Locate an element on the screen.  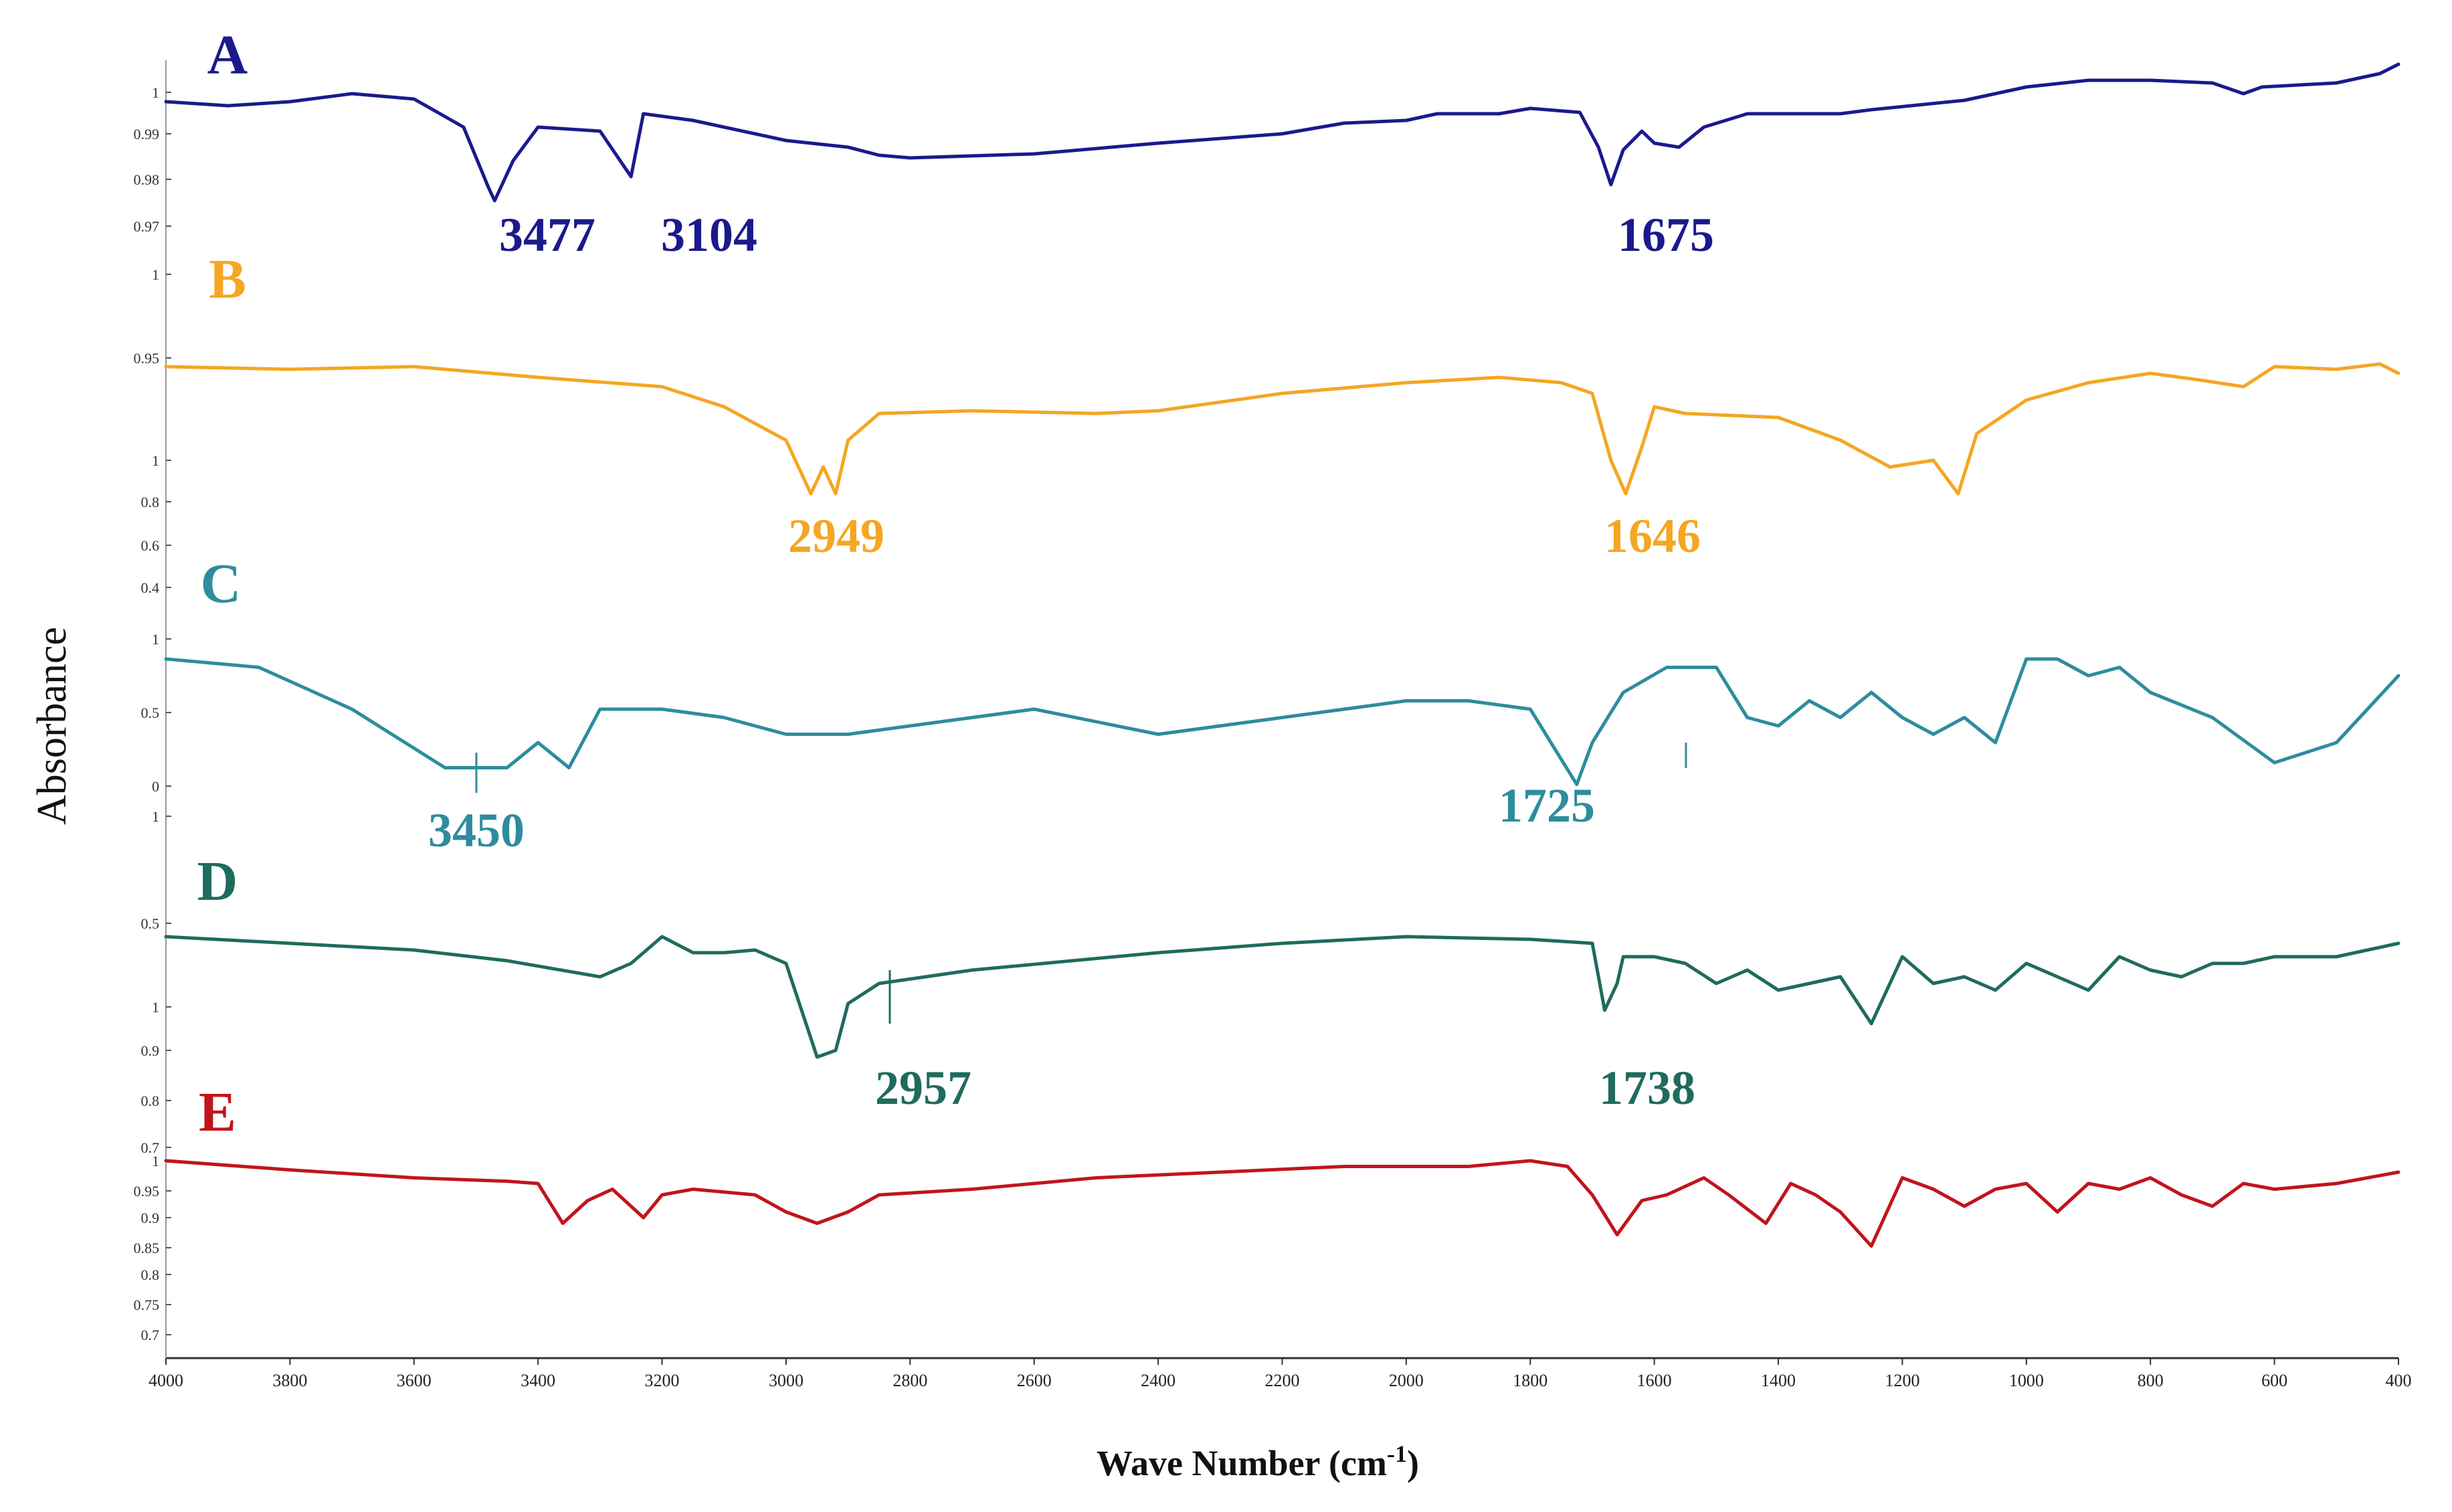
series-e-letter: E is located at coordinates (217, 1112).